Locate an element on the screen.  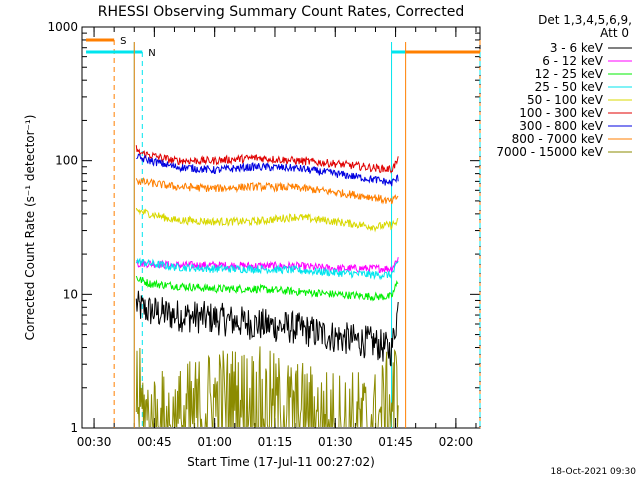
x-tick-label: 01:45 is located at coordinates (395, 442).